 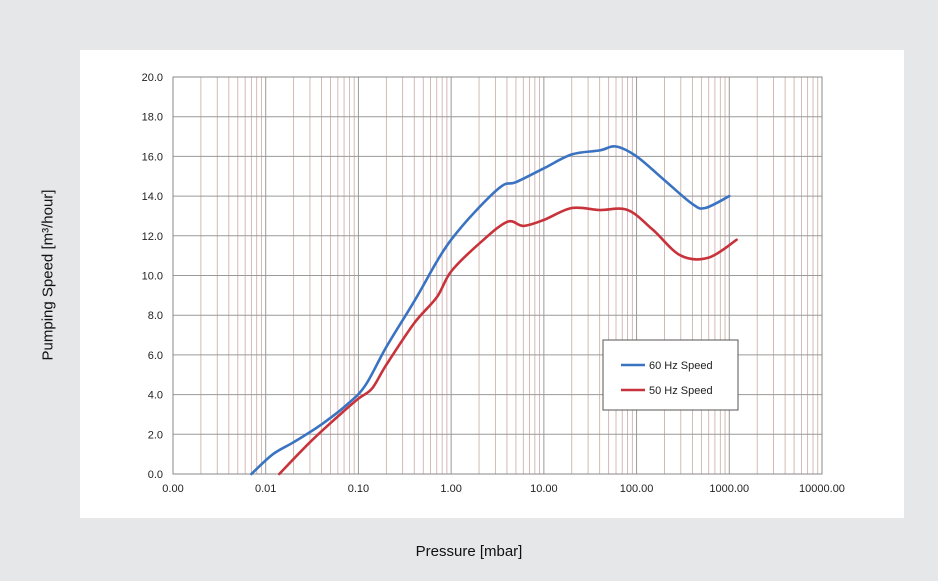 What do you see at coordinates (152, 78) in the screenshot?
I see `y-tick-label: 20.0` at bounding box center [152, 78].